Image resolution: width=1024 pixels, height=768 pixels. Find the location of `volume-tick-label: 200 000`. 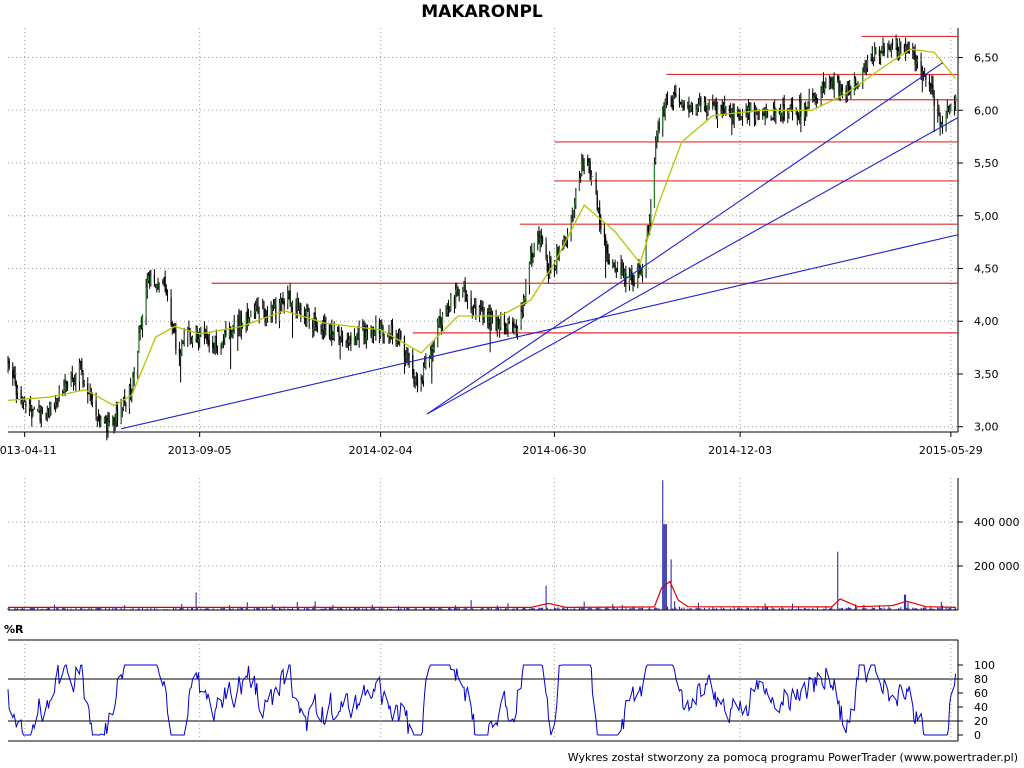

volume-tick-label: 200 000 is located at coordinates (997, 566).